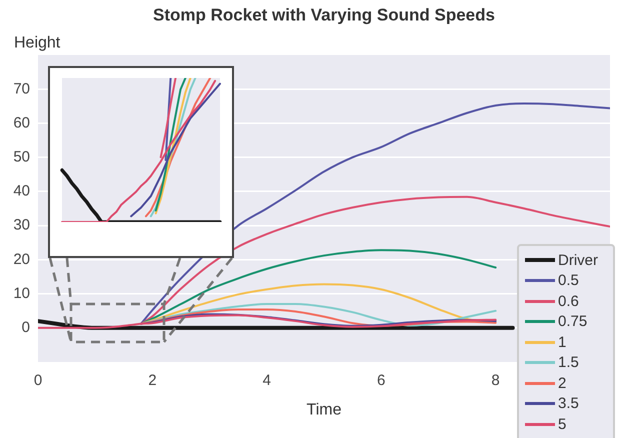 Image resolution: width=629 pixels, height=438 pixels. What do you see at coordinates (21, 225) in the screenshot?
I see `y-tick-label: 30` at bounding box center [21, 225].